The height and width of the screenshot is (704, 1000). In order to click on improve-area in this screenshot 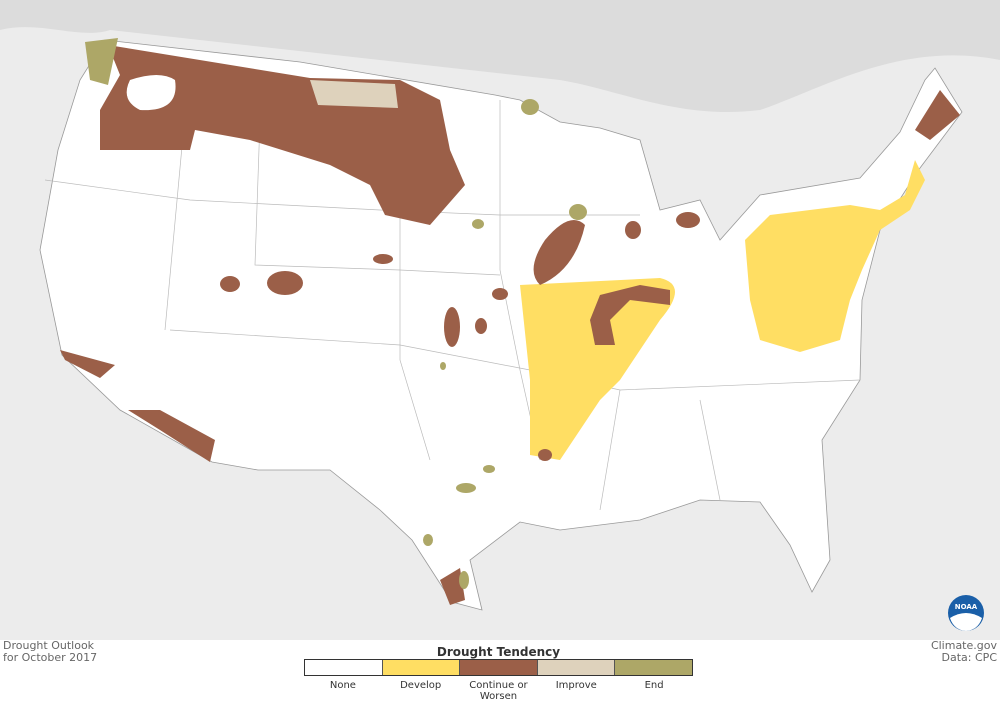, I will do `click(354, 94)`.